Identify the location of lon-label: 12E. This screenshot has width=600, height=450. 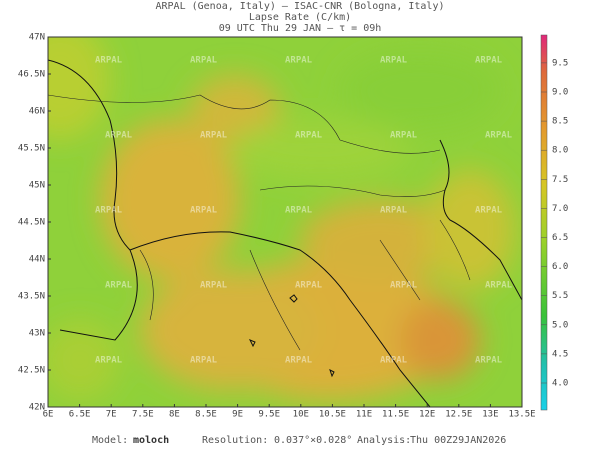
(427, 415).